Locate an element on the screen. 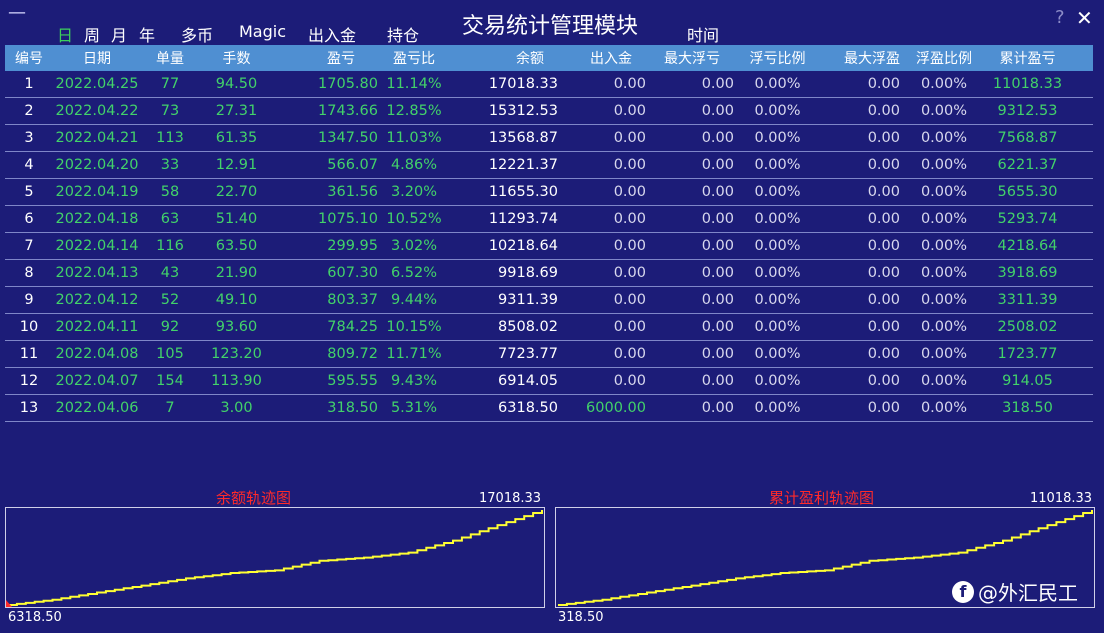 Image resolution: width=1104 pixels, height=633 pixels. profit-chart-plot is located at coordinates (825, 558).